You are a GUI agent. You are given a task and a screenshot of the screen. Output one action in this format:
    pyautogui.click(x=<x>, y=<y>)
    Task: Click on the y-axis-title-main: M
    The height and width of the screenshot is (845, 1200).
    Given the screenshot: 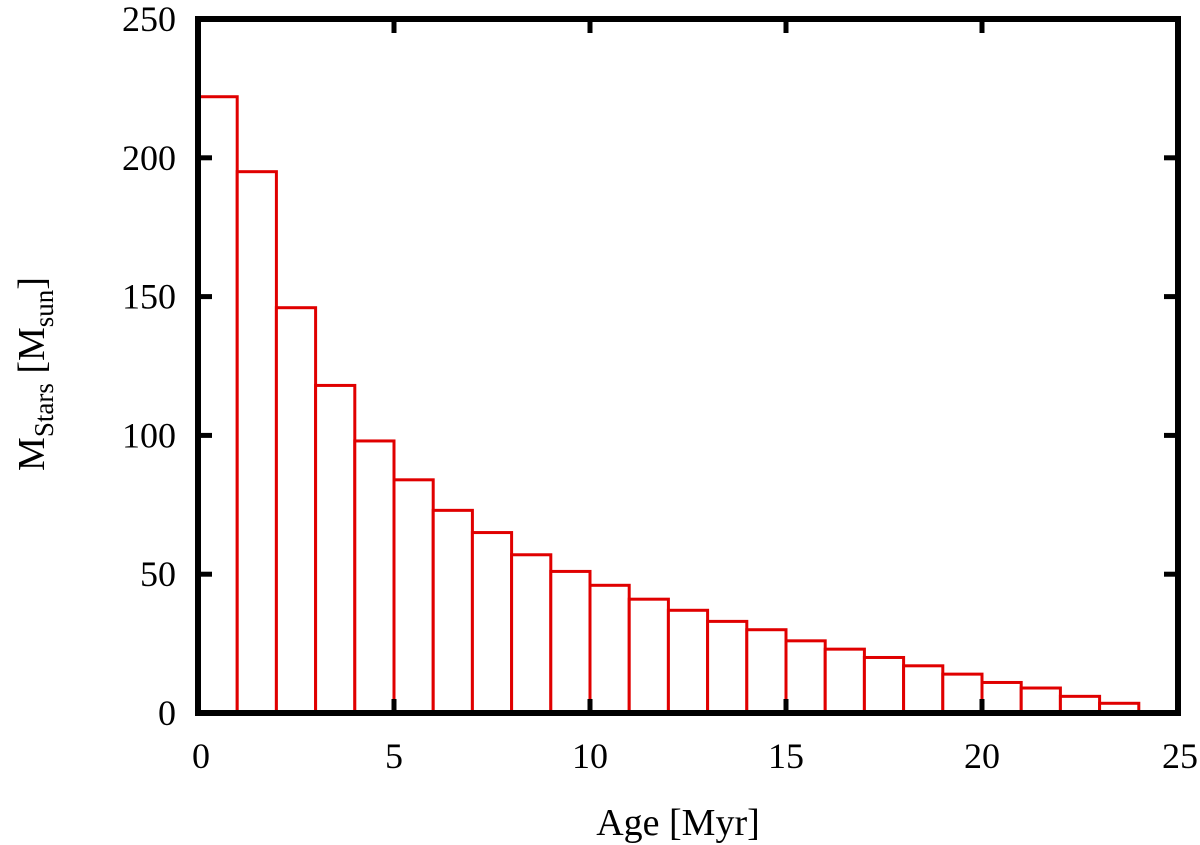 What is the action you would take?
    pyautogui.click(x=32, y=454)
    